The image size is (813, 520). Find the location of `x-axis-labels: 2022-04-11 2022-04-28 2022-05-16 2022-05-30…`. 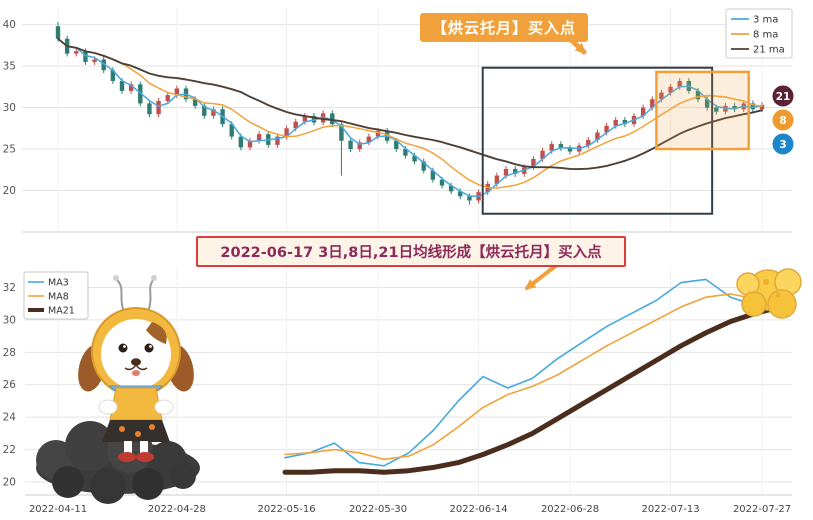

x-axis-labels: 2022-04-11 2022-04-28 2022-05-16 2022-05-30… is located at coordinates (410, 509).